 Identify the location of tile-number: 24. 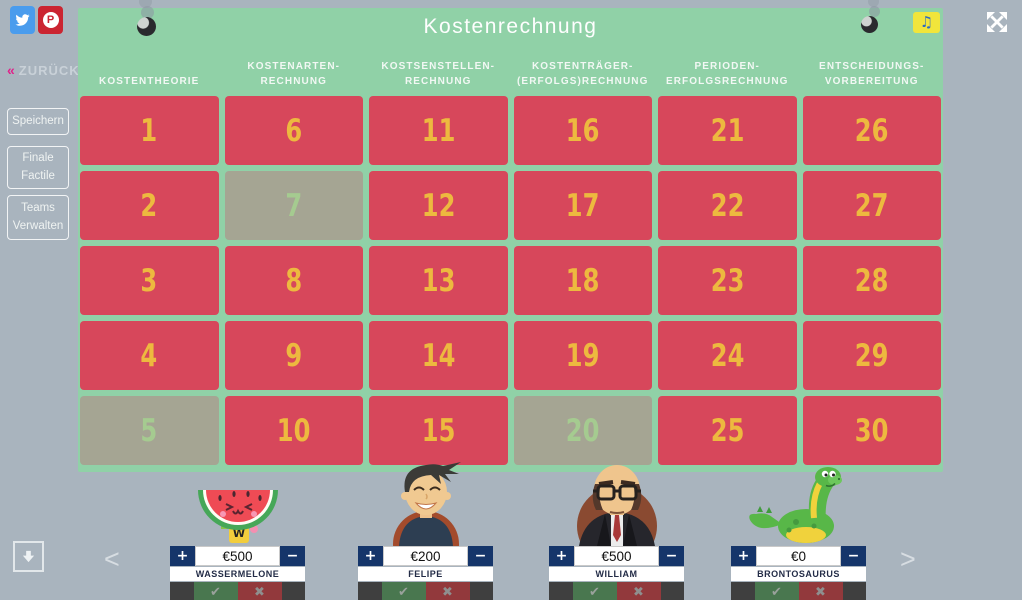
(727, 355).